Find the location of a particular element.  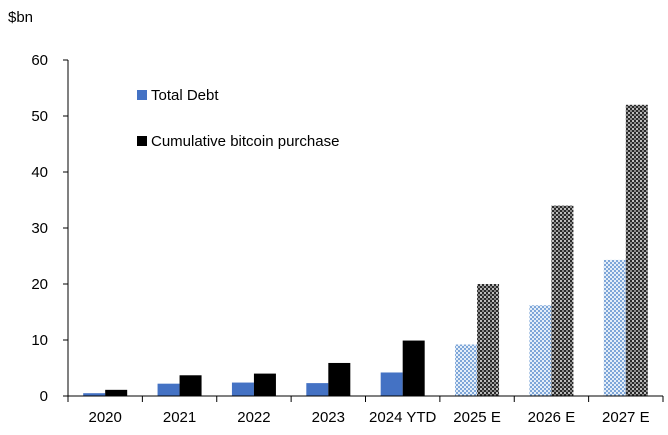

x-tick-label: 2020 is located at coordinates (105, 417).